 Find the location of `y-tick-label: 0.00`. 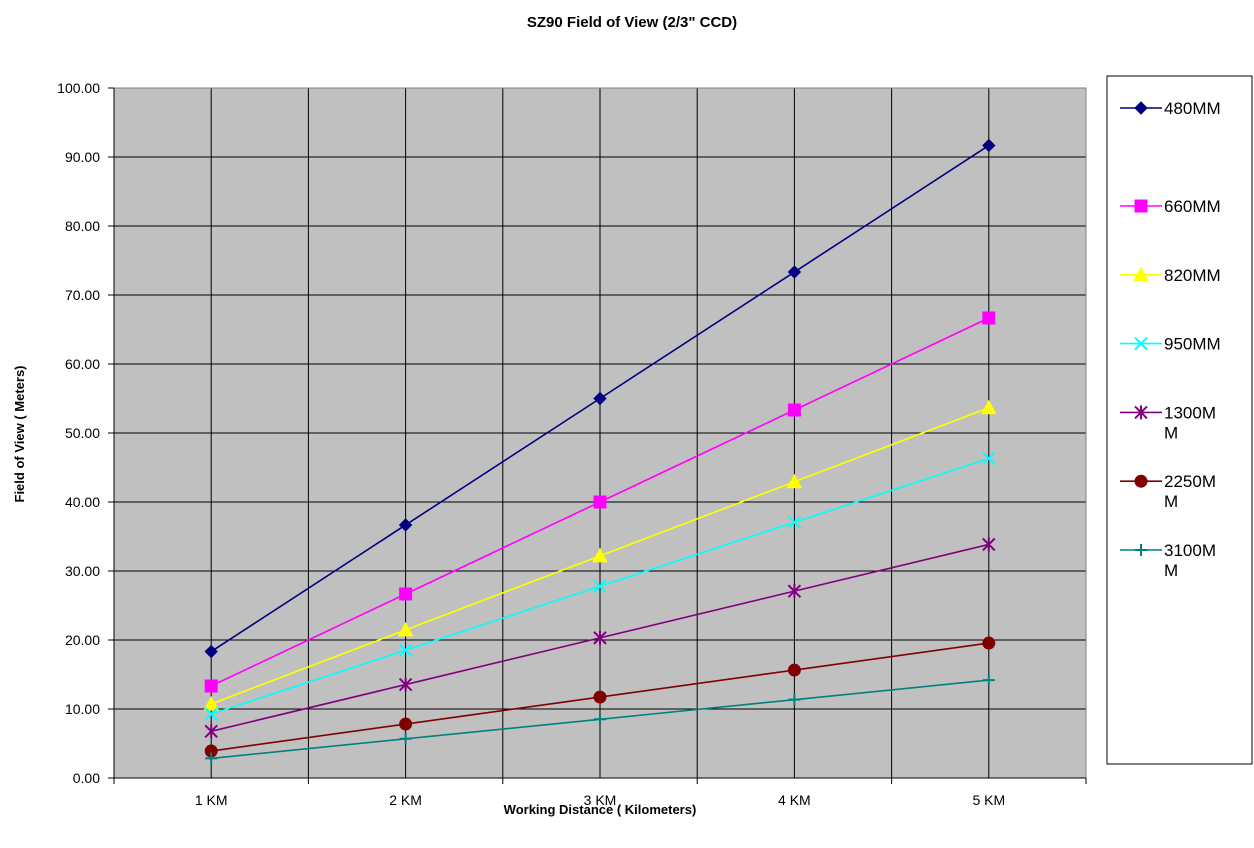

y-tick-label: 0.00 is located at coordinates (86, 778).